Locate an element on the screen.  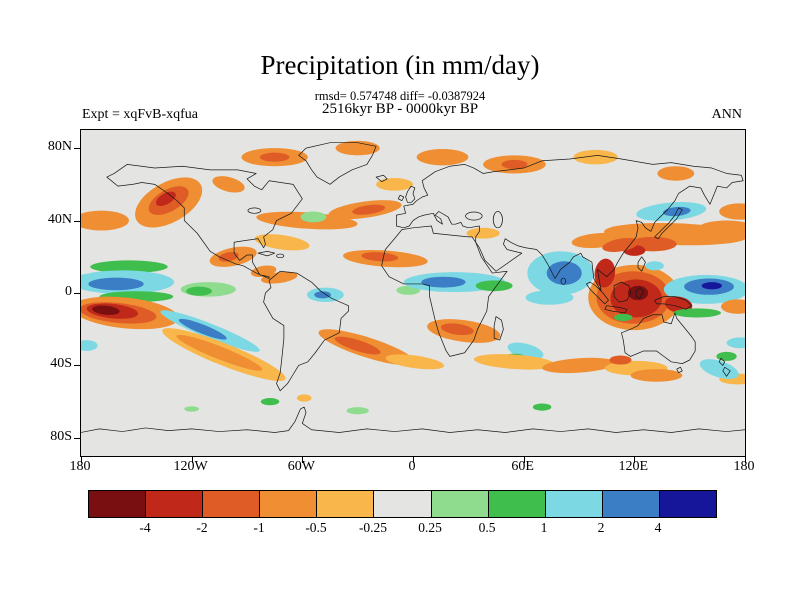
coastline-caspian-sea is located at coordinates (497, 220).